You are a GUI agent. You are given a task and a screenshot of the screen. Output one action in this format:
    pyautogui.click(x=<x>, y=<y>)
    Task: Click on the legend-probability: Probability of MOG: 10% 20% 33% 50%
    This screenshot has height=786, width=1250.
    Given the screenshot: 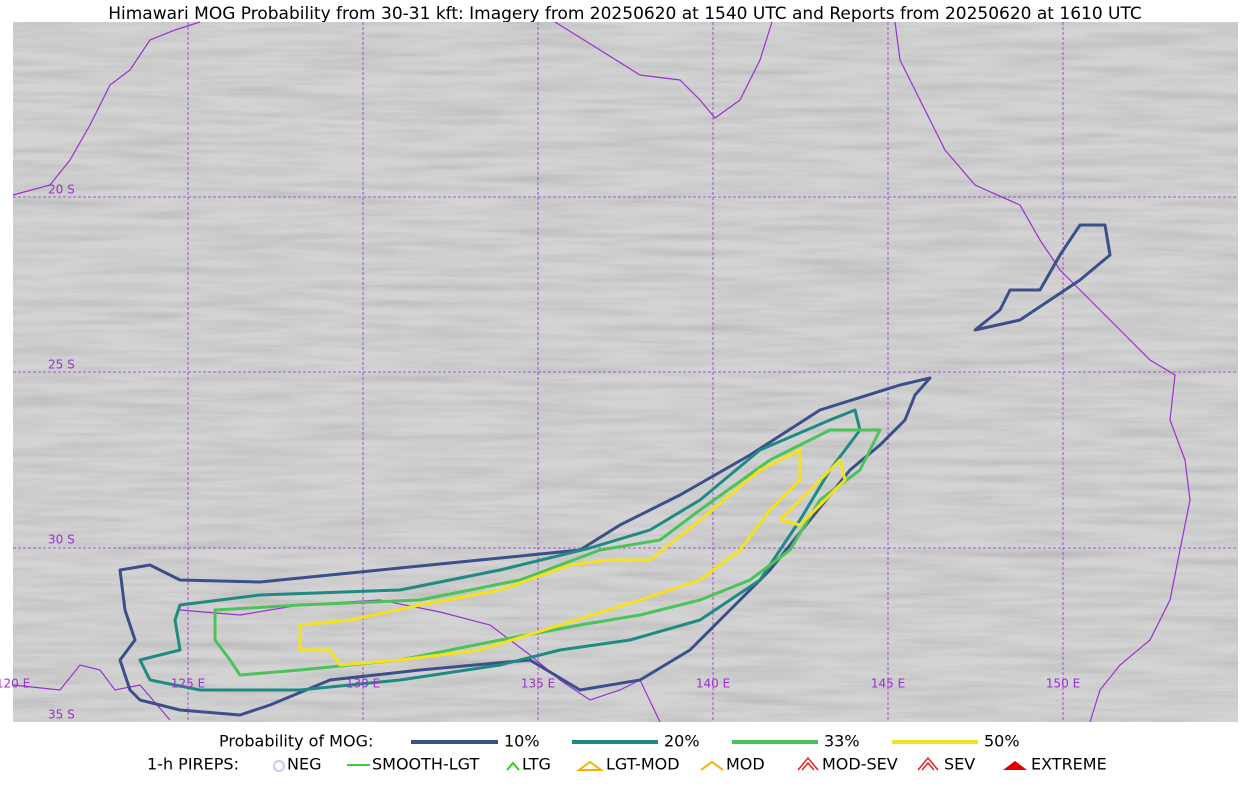 What is the action you would take?
    pyautogui.click(x=619, y=741)
    